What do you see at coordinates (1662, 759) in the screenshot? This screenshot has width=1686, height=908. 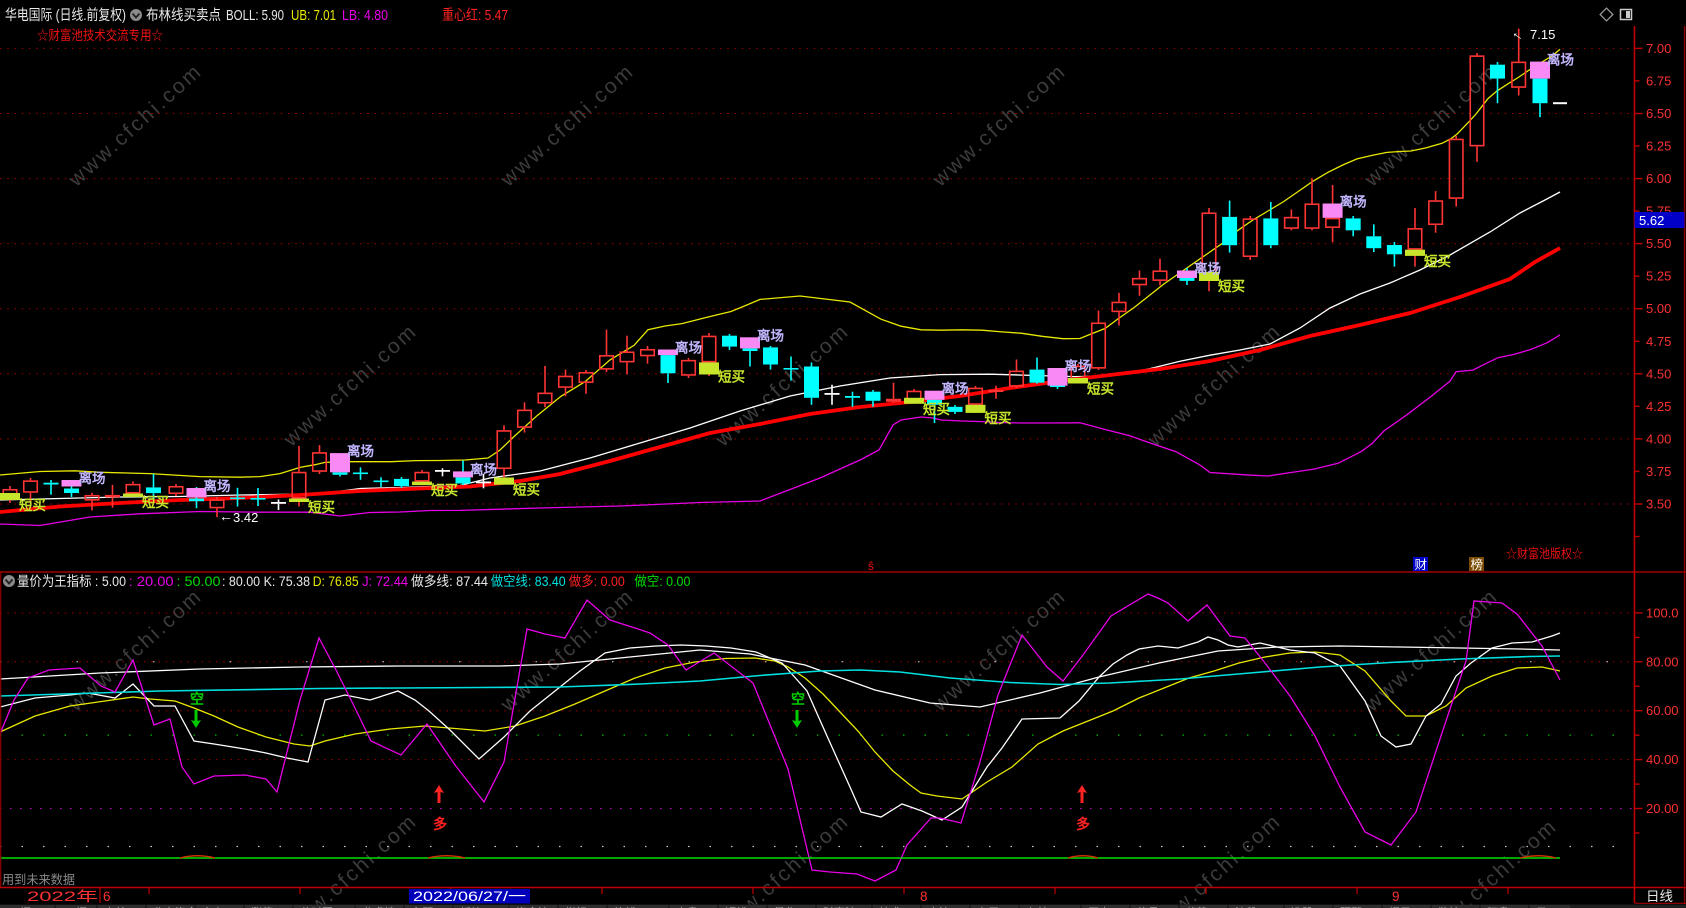 I see `svg-text: 40.00` at bounding box center [1662, 759].